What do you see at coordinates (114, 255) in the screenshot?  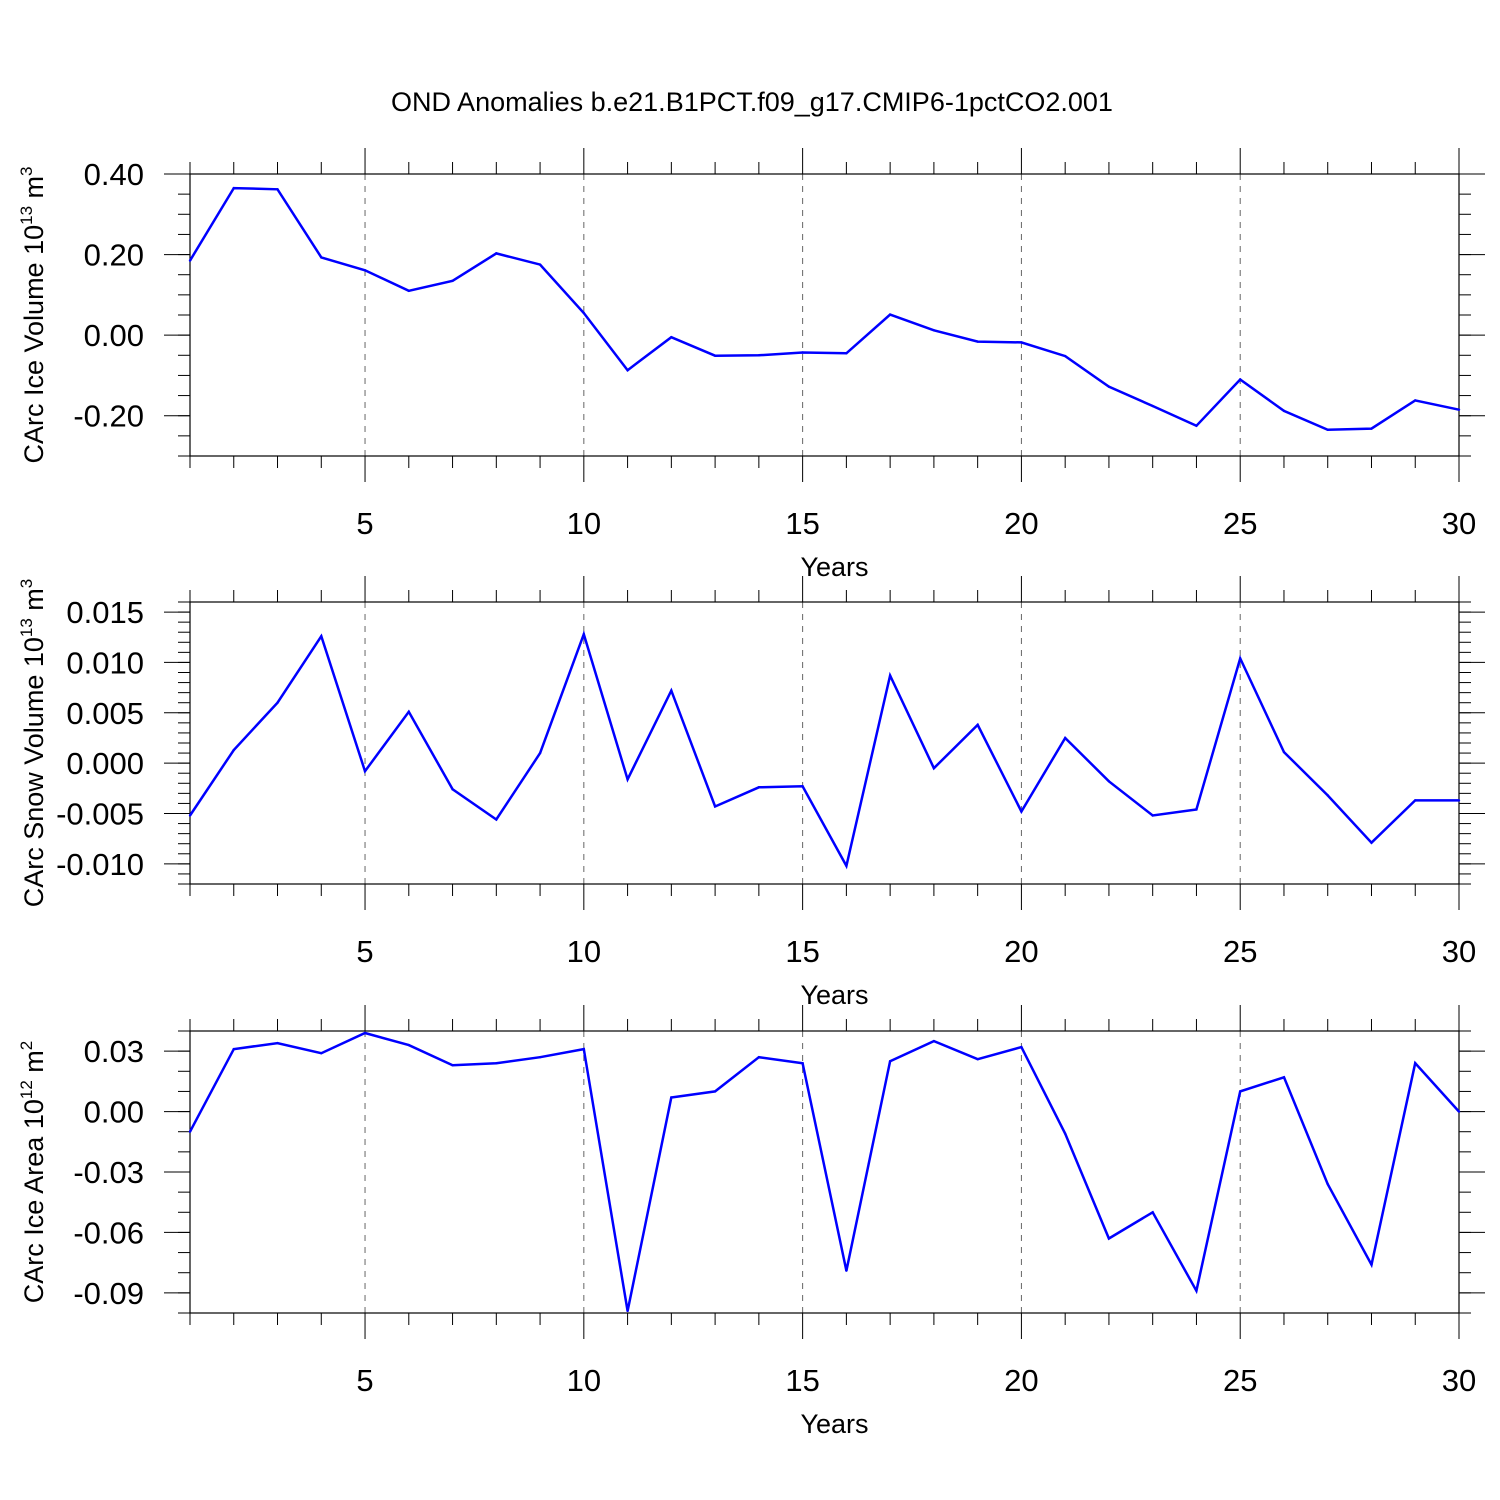 I see `y-tick-label: 0.20` at bounding box center [114, 255].